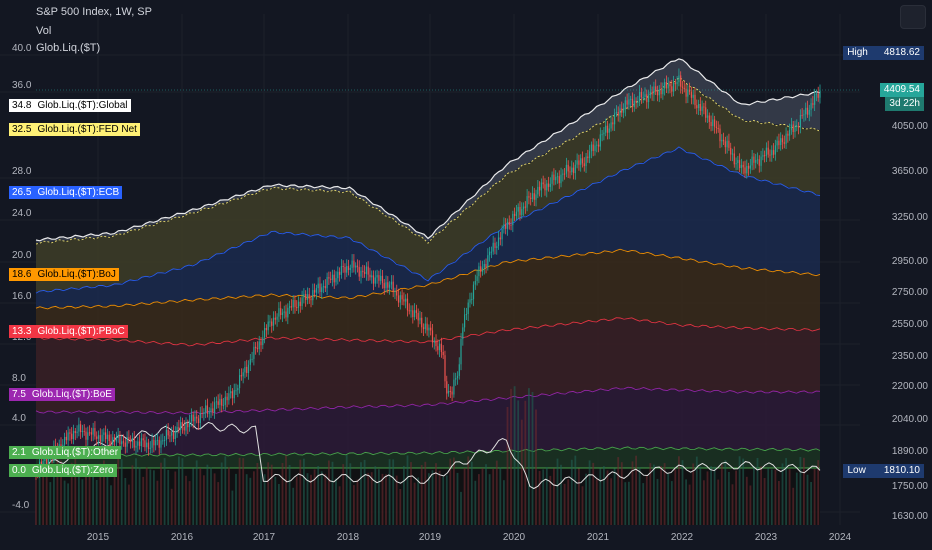 The image size is (932, 550). Describe the element at coordinates (66, 192) in the screenshot. I see `series-tag-2: 26.5 Glob.Liq.($T):ECB` at that location.